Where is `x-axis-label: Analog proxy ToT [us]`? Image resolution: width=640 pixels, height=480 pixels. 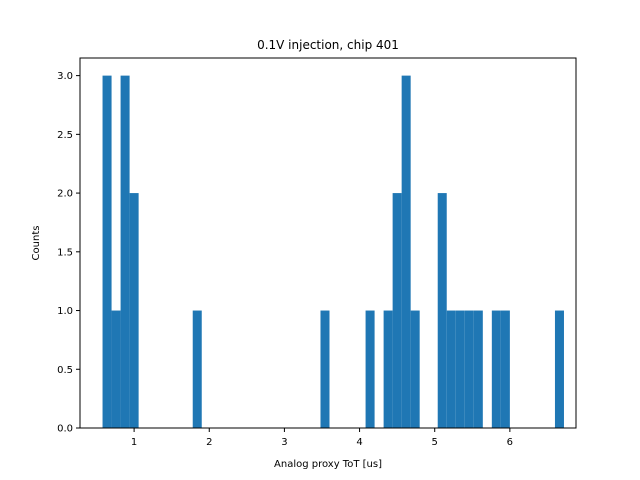 x-axis-label: Analog proxy ToT [us] is located at coordinates (328, 464).